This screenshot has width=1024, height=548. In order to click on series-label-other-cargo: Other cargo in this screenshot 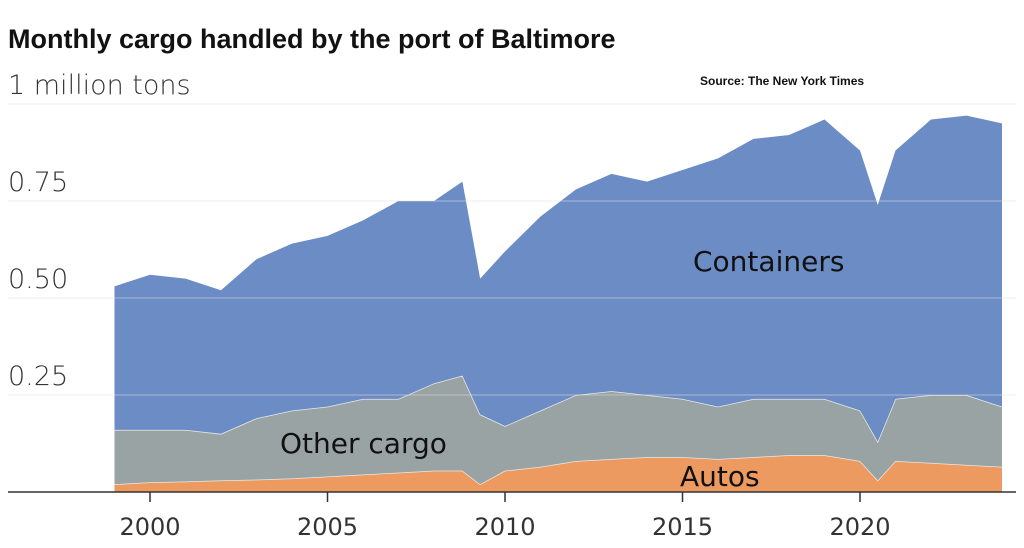, I will do `click(363, 443)`.